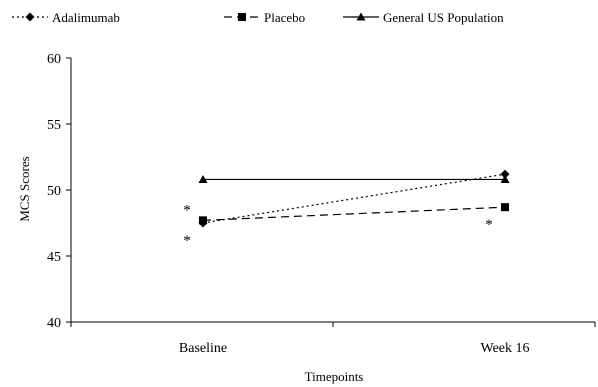 This screenshot has height=387, width=598. Describe the element at coordinates (258, 17) in the screenshot. I see `legend: Adalimumab Placebo General US Population` at that location.